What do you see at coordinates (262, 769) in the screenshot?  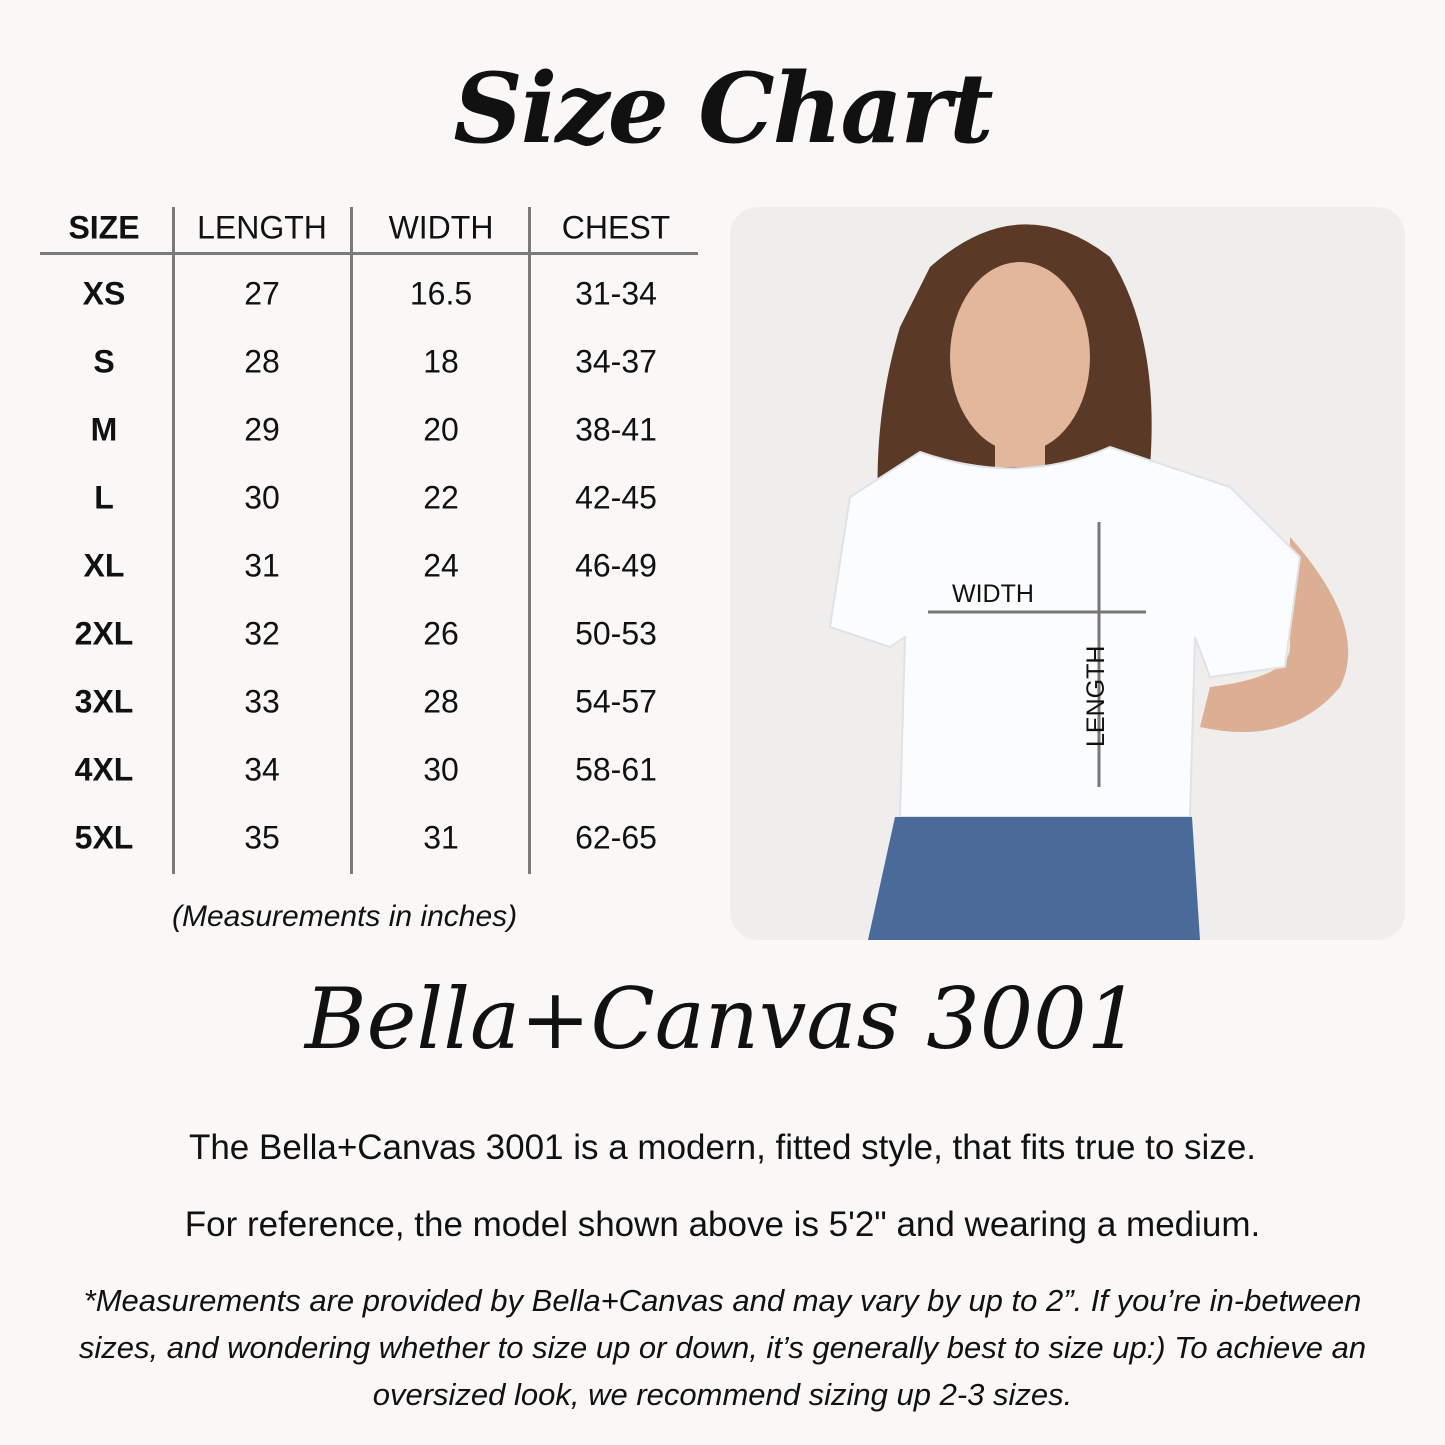 I see `table-cell: 34` at bounding box center [262, 769].